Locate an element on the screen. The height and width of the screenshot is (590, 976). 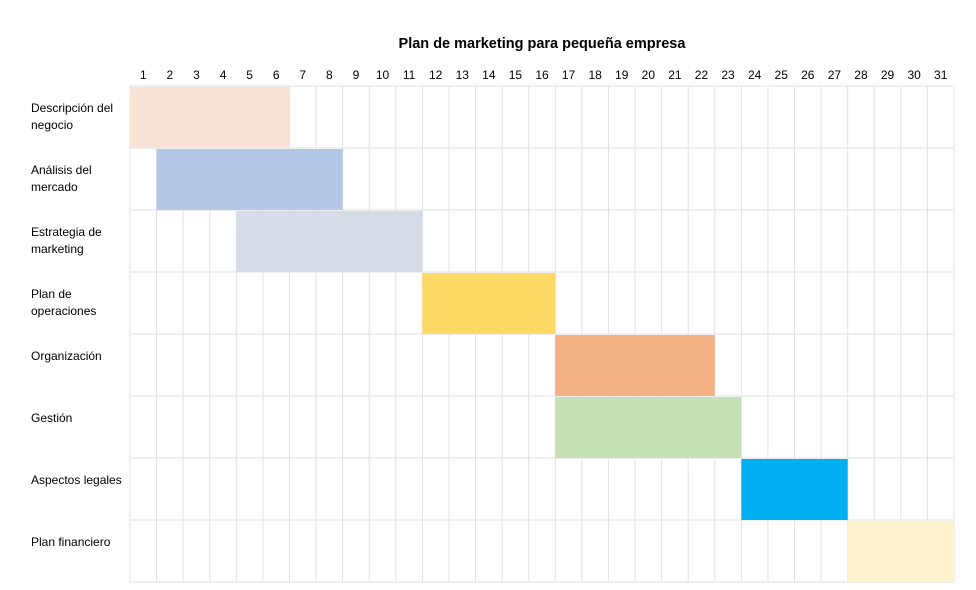
task-label: Plan de operaciones is located at coordinates (64, 302).